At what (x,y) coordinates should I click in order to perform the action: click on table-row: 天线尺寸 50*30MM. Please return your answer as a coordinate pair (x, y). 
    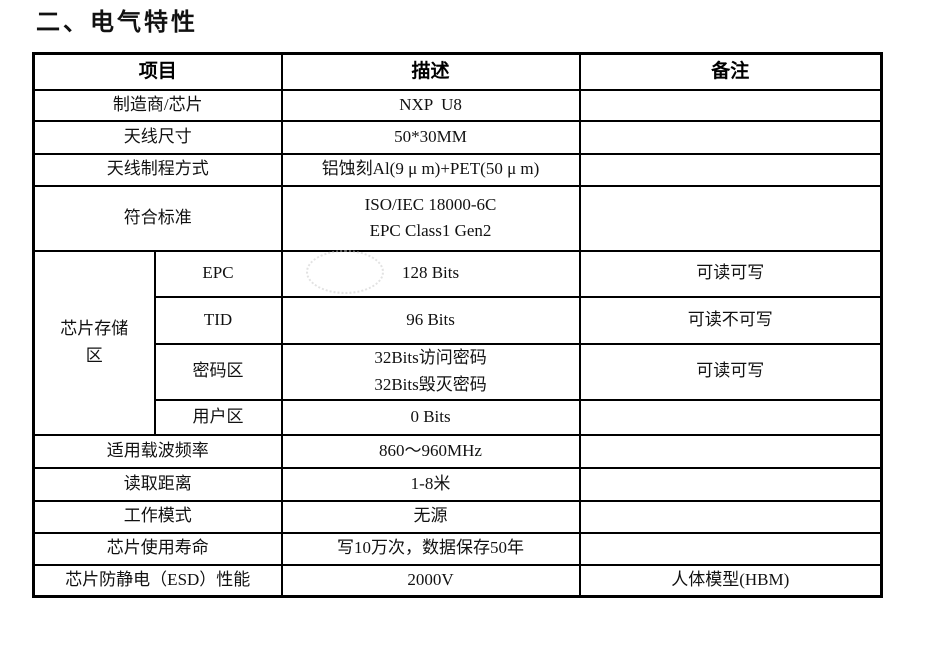
    Looking at the image, I should click on (457, 137).